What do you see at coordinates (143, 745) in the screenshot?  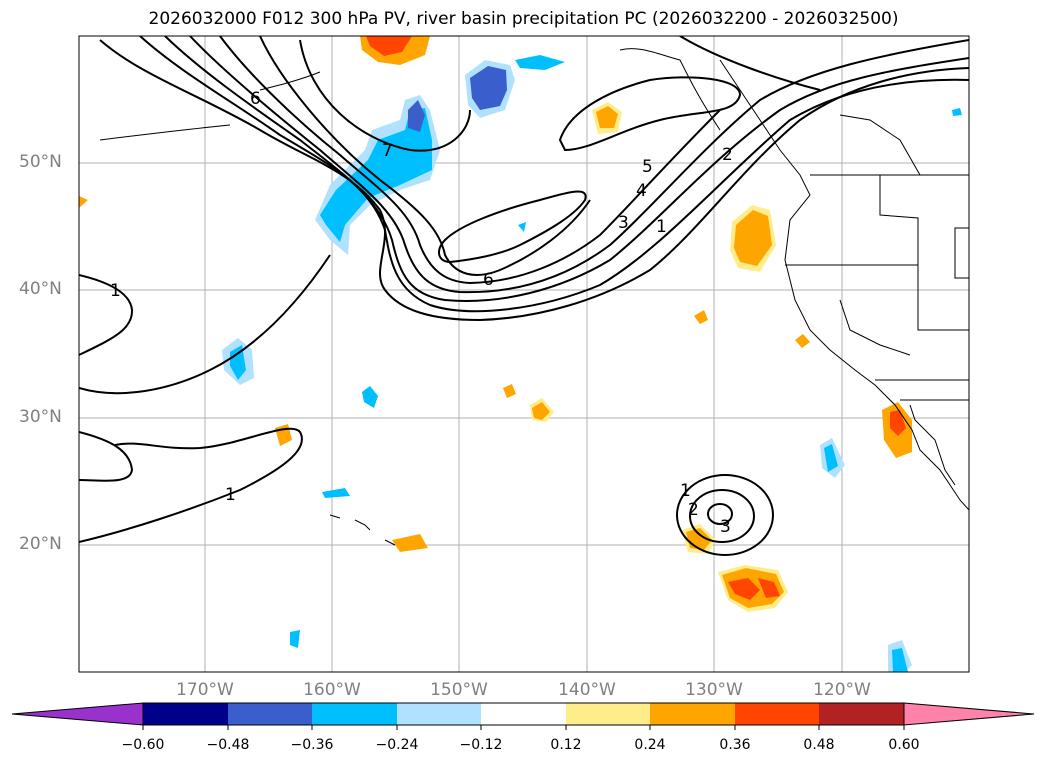 I see `colorbar-tick-label: −0.60` at bounding box center [143, 745].